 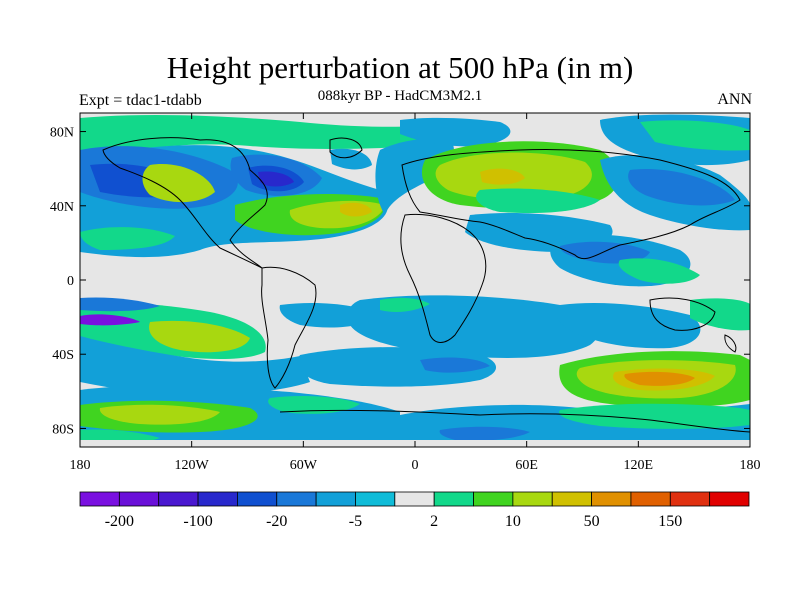 I want to click on colorbar-label: 150, so click(x=670, y=521).